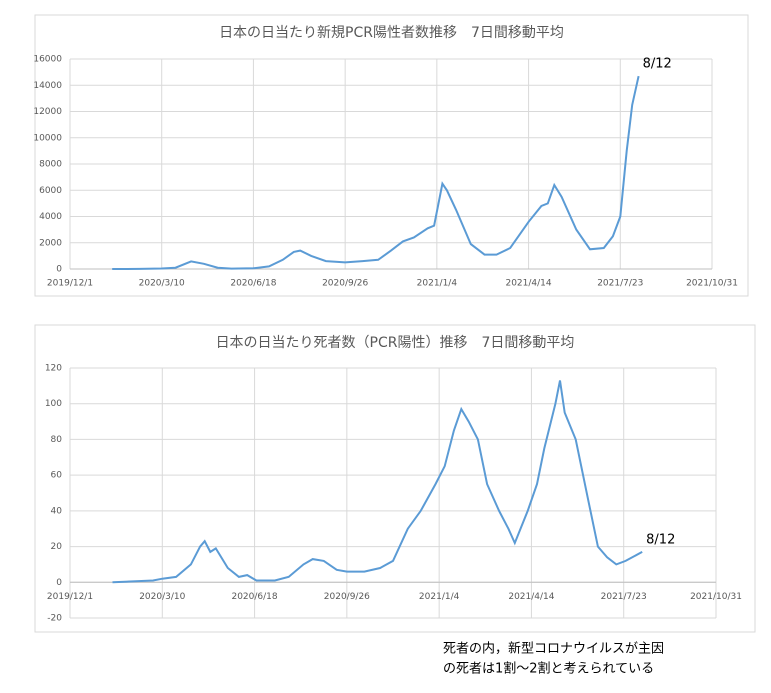  Describe the element at coordinates (50, 243) in the screenshot. I see `y-tick-label: 2000` at that location.